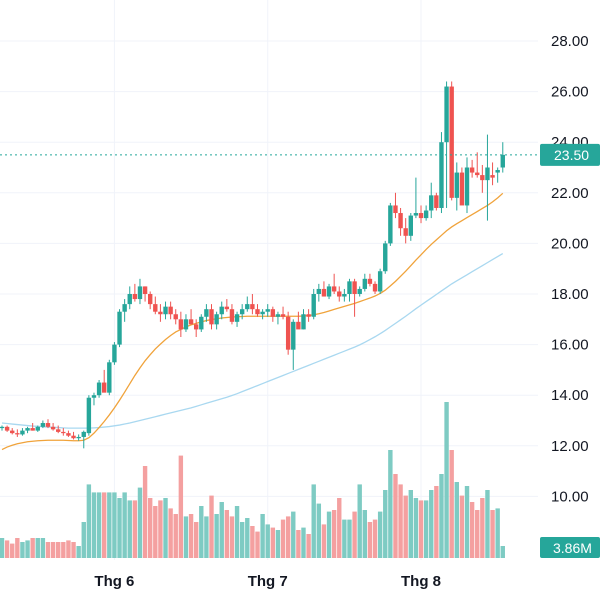 The image size is (600, 605). I want to click on y-tick-label: 28.00, so click(570, 41).